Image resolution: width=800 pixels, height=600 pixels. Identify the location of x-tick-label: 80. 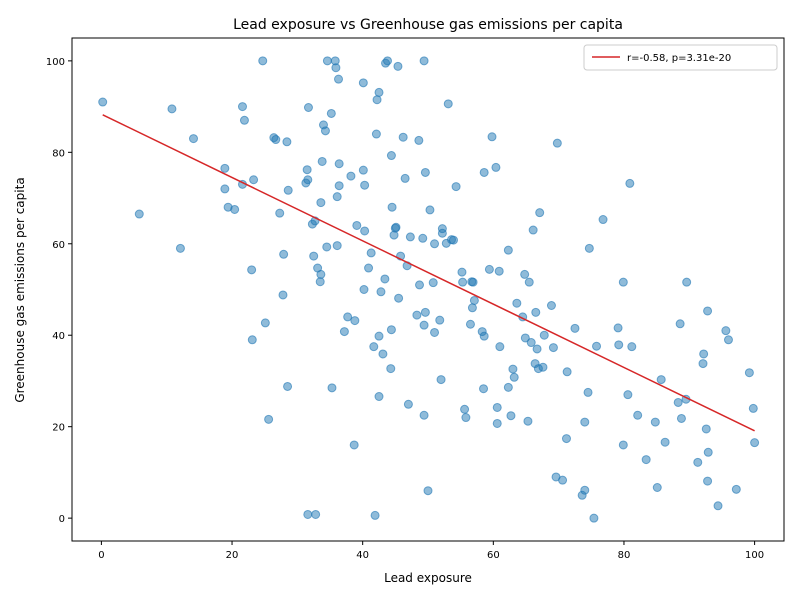
(624, 555).